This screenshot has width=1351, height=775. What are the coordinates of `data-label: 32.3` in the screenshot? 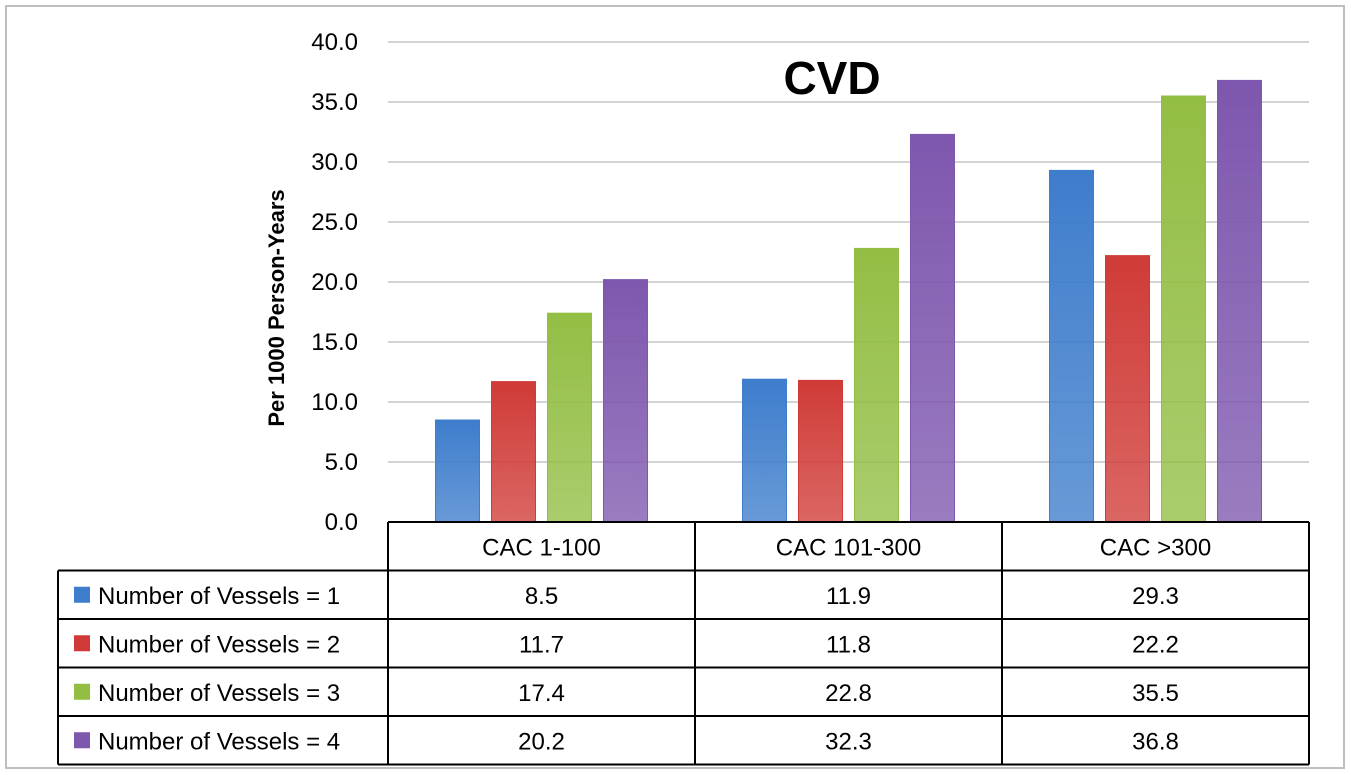 It's located at (848, 741).